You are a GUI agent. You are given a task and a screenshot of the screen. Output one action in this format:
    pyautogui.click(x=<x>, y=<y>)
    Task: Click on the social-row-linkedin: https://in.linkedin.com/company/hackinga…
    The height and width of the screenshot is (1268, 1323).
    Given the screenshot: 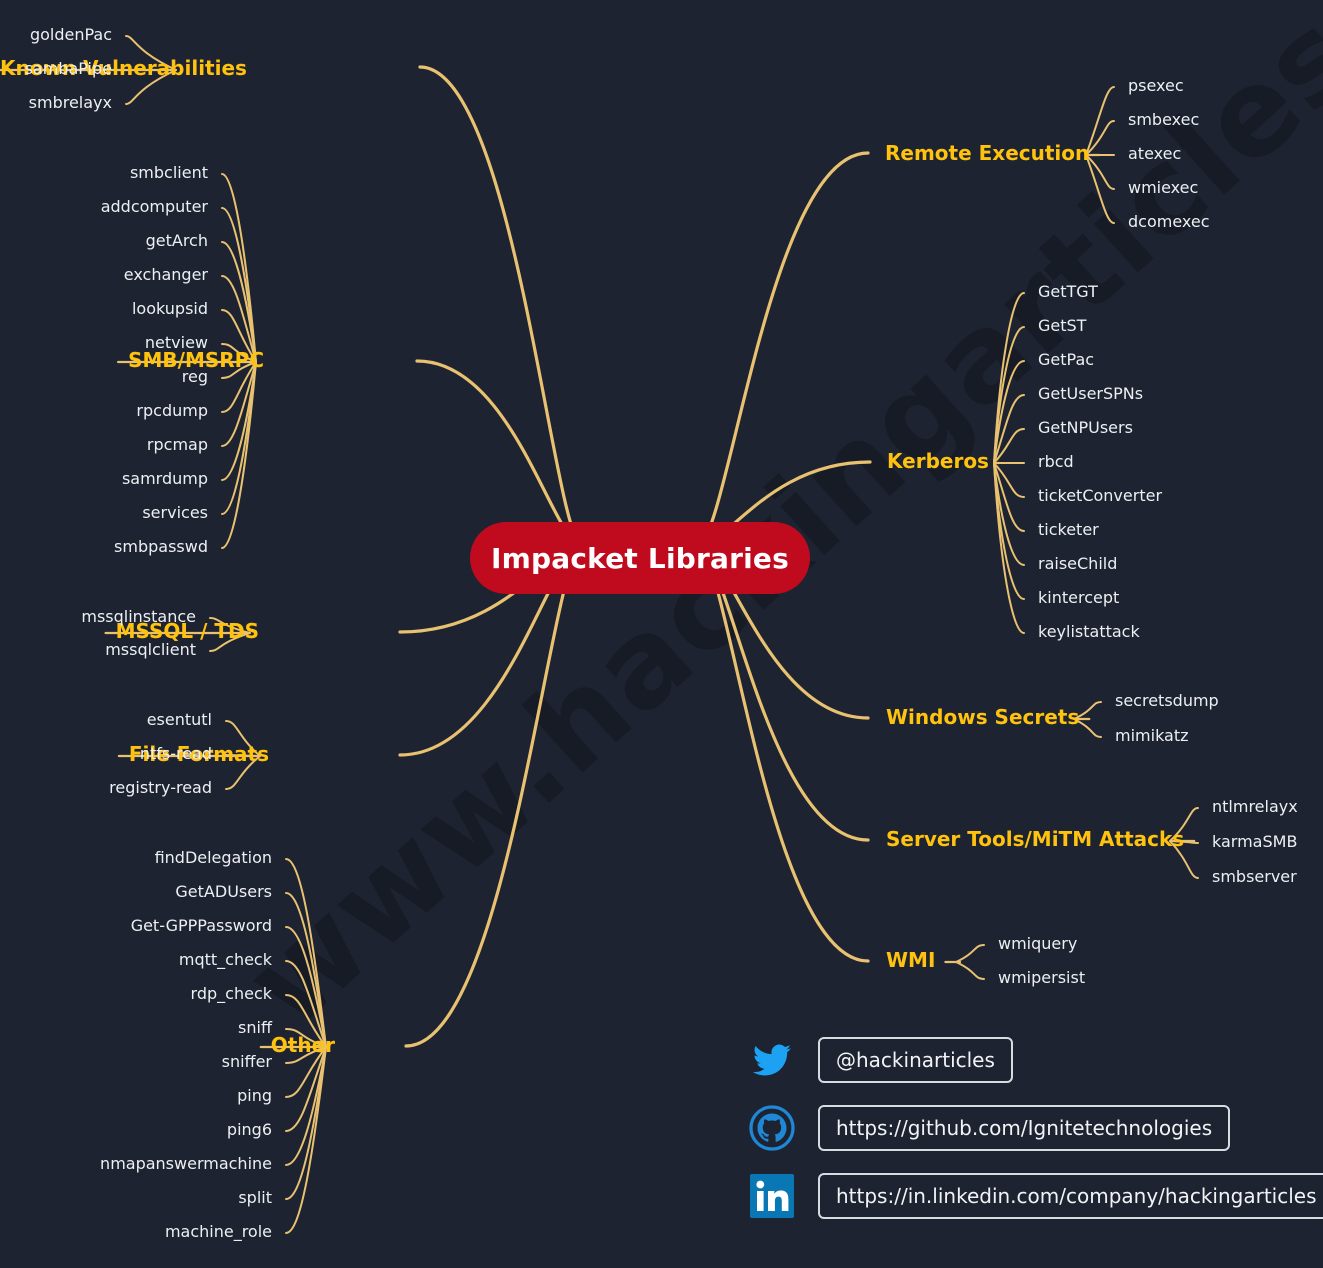 What is the action you would take?
    pyautogui.click(x=1035, y=1196)
    